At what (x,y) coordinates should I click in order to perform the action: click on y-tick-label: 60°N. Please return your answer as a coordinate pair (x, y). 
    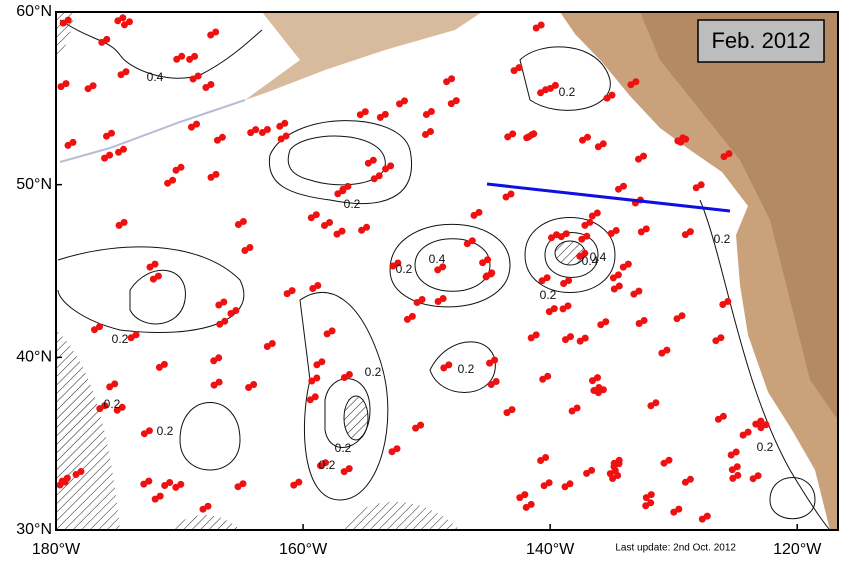
    Looking at the image, I should click on (34, 11).